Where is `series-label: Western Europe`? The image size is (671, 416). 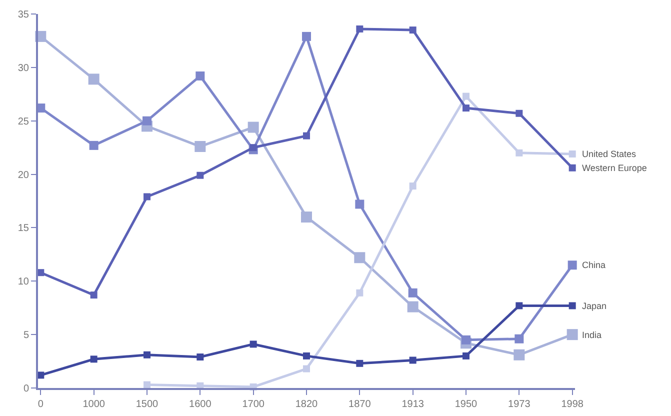
series-label: Western Europe is located at coordinates (614, 168).